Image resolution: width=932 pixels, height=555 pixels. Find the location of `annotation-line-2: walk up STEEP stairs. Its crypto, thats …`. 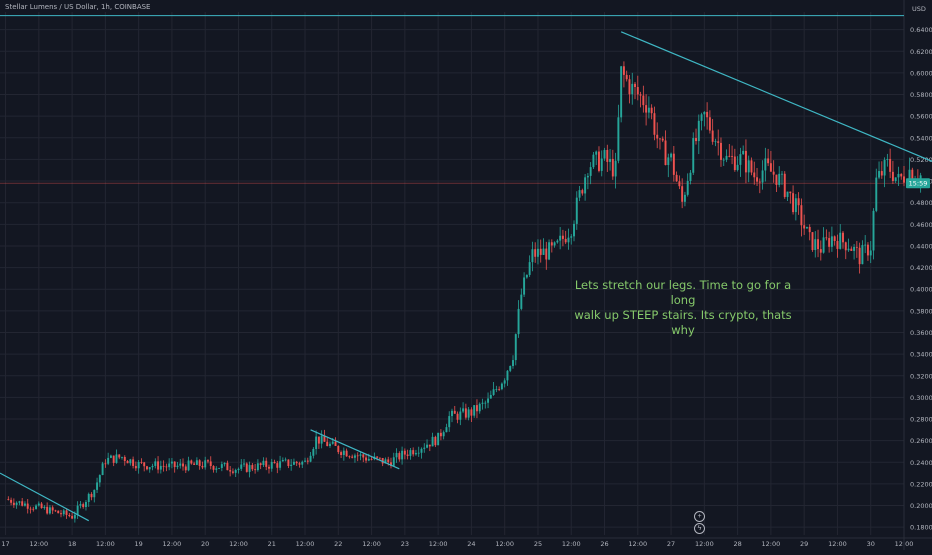

annotation-line-2: walk up STEEP stairs. Its crypto, thats … is located at coordinates (683, 322).